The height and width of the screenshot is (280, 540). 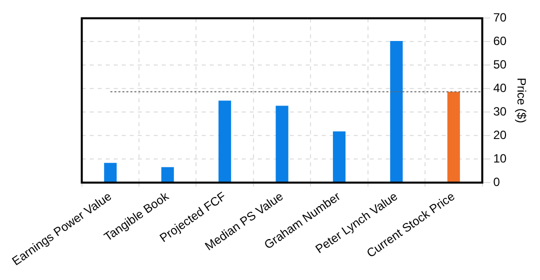 What do you see at coordinates (521, 101) in the screenshot?
I see `y-axis-title: Price ($)` at bounding box center [521, 101].